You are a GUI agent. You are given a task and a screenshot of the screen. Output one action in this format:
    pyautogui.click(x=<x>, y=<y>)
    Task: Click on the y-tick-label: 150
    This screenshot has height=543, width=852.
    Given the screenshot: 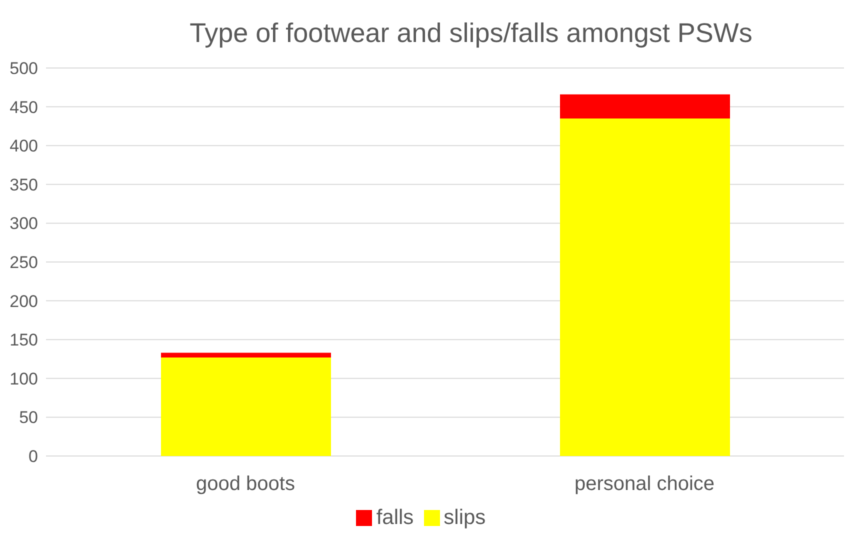 What is the action you would take?
    pyautogui.click(x=24, y=340)
    